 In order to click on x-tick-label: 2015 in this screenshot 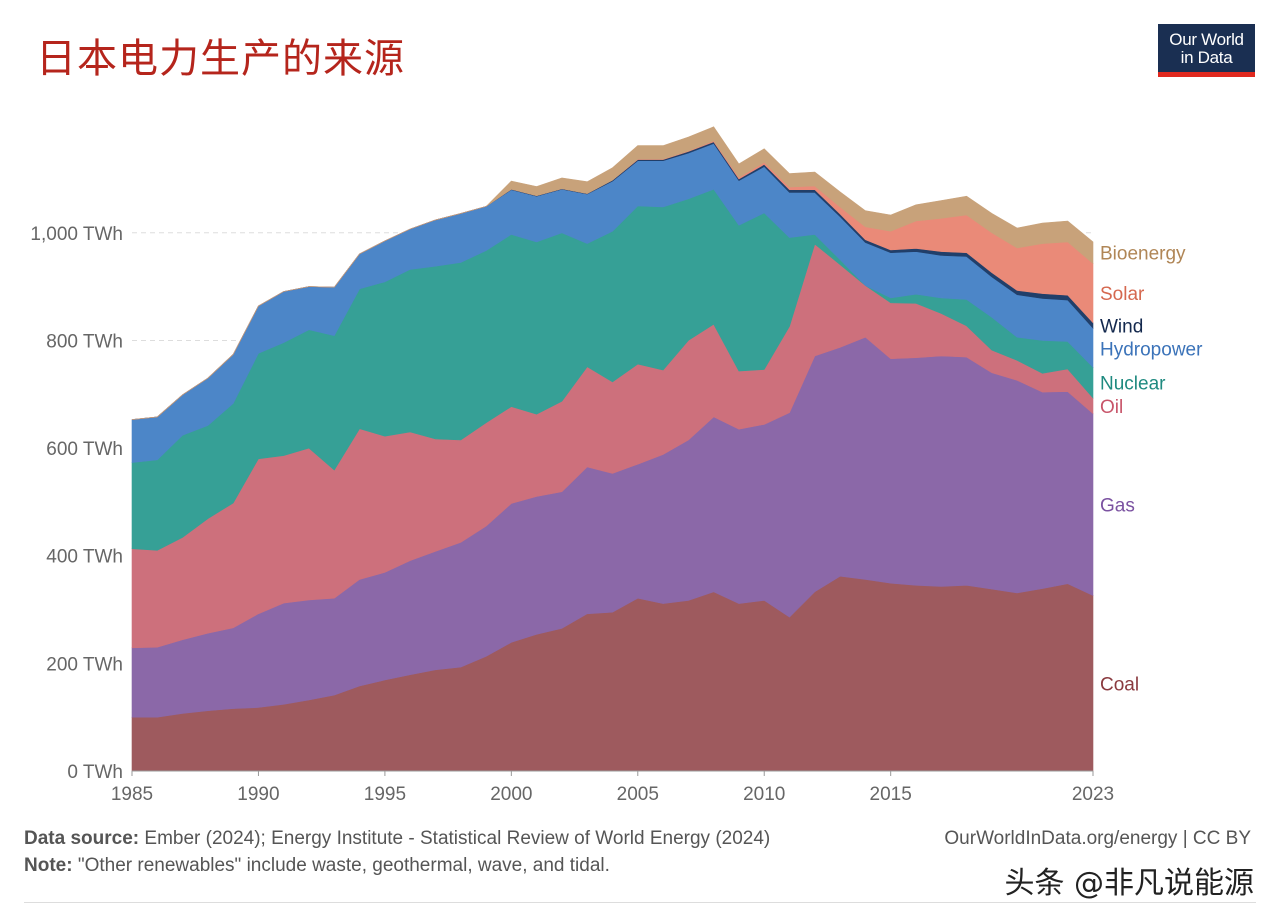, I will do `click(891, 794)`.